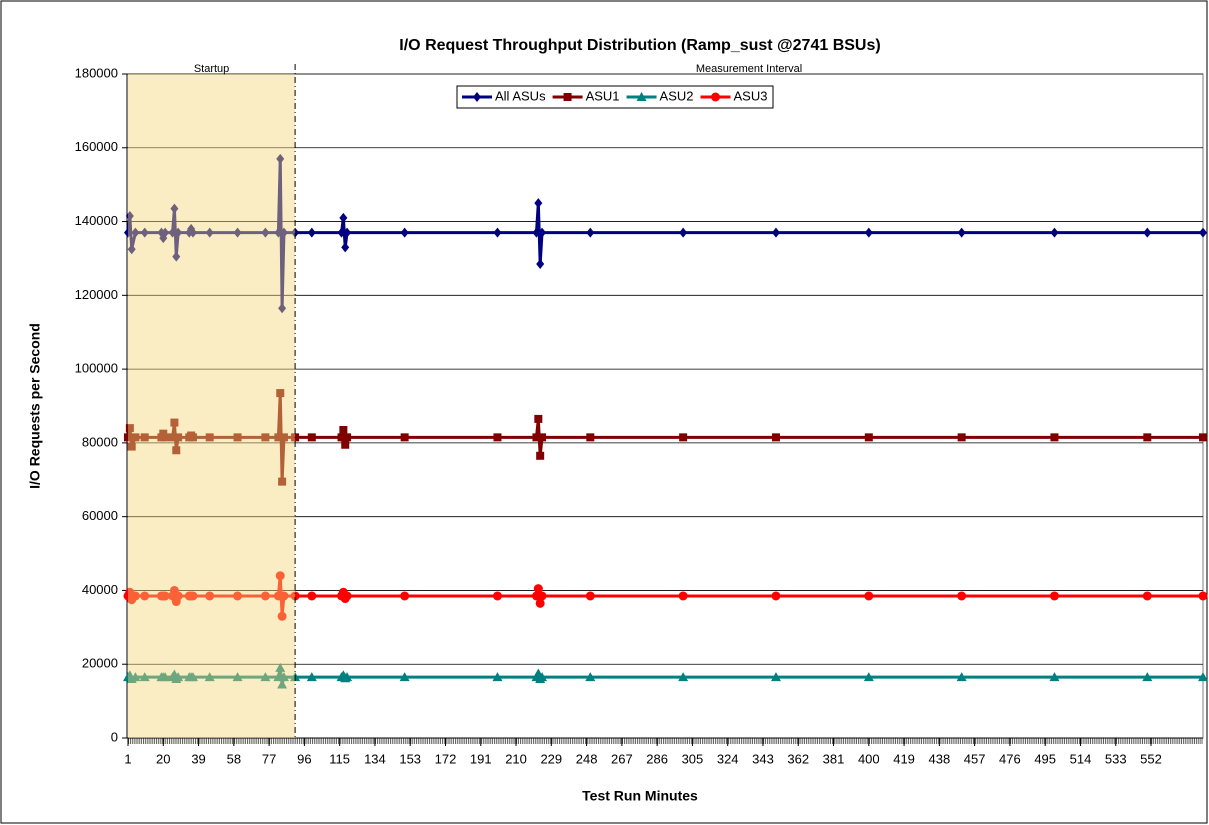  What do you see at coordinates (100, 441) in the screenshot?
I see `y-tick-label: 80000` at bounding box center [100, 441].